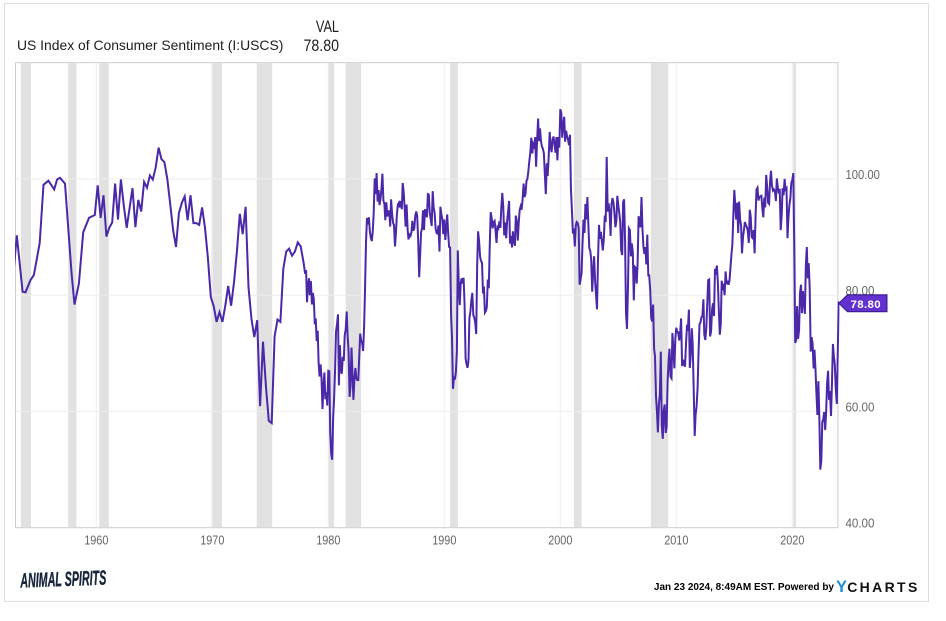 This screenshot has width=946, height=621. What do you see at coordinates (328, 540) in the screenshot?
I see `svg-text: 1980` at bounding box center [328, 540].